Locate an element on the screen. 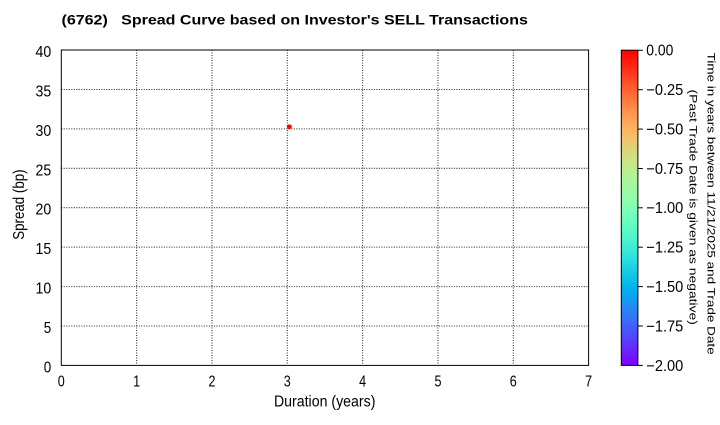 Image resolution: width=720 pixels, height=425 pixels. svg-text: −1.00 is located at coordinates (664, 208).